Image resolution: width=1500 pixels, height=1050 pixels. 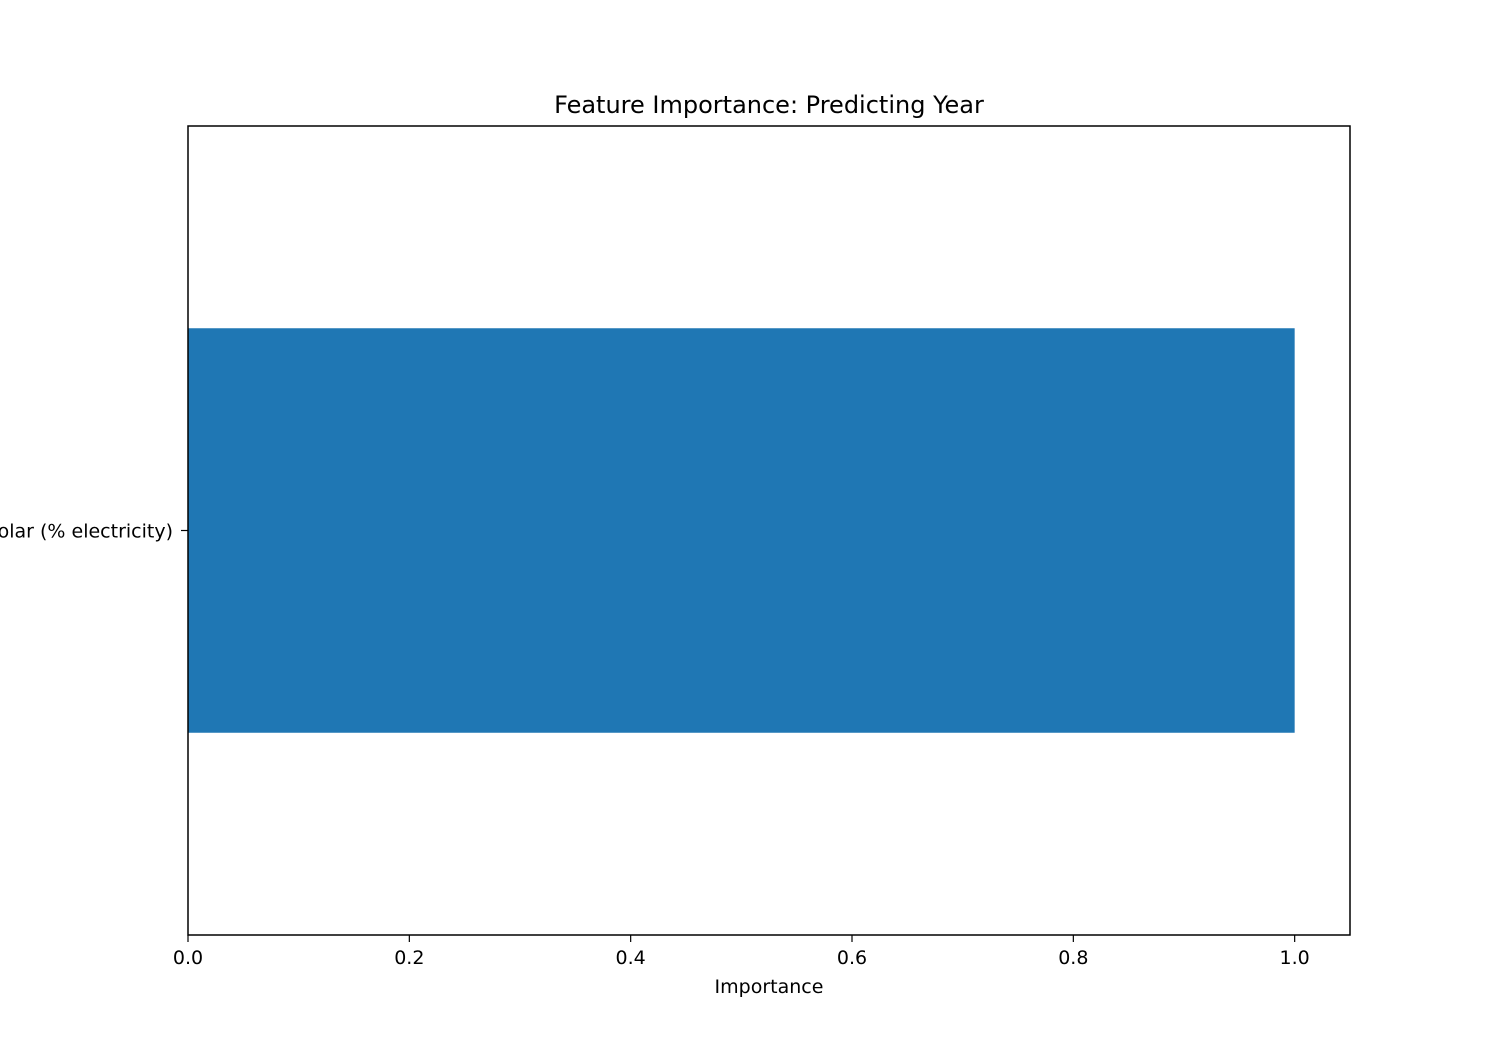 I want to click on x-tick-label: 0.8, so click(x=1073, y=958).